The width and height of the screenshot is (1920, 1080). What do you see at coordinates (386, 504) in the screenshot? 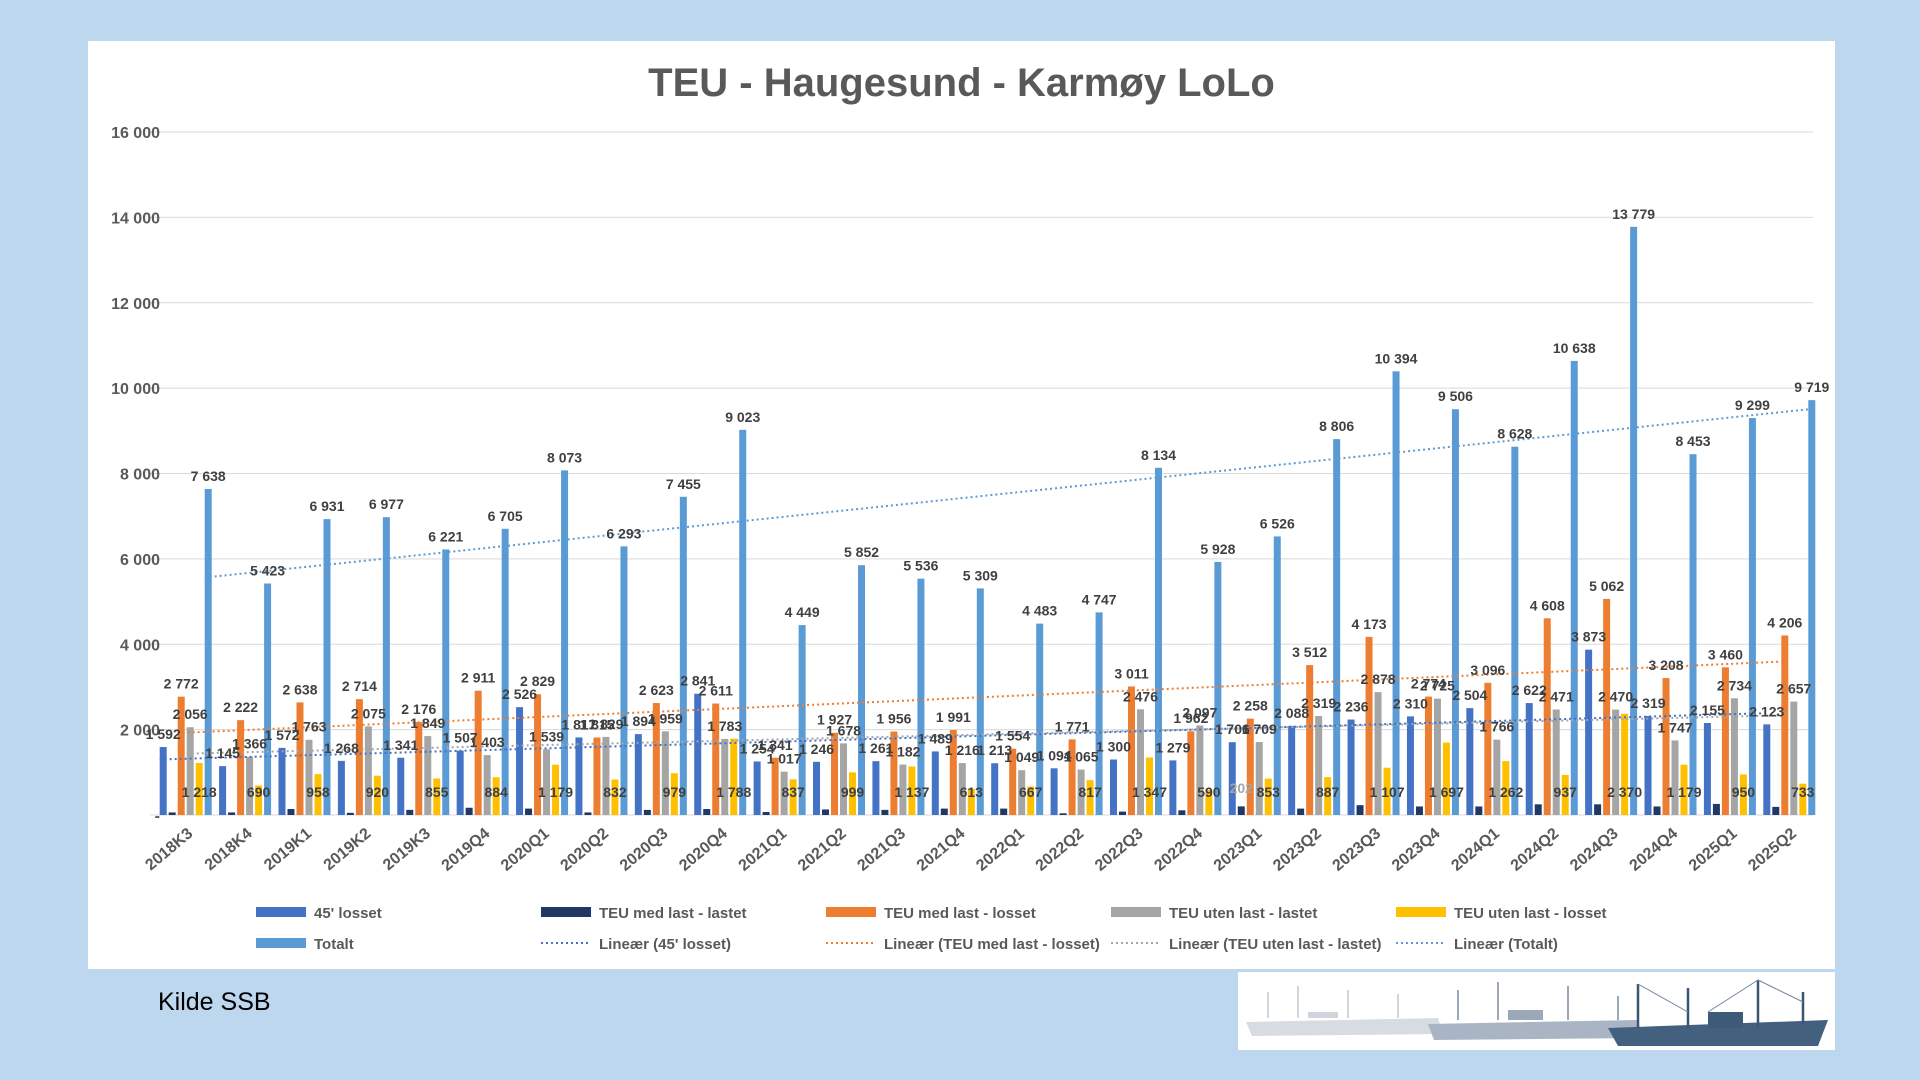
I see `data-label: 6 977` at bounding box center [386, 504].